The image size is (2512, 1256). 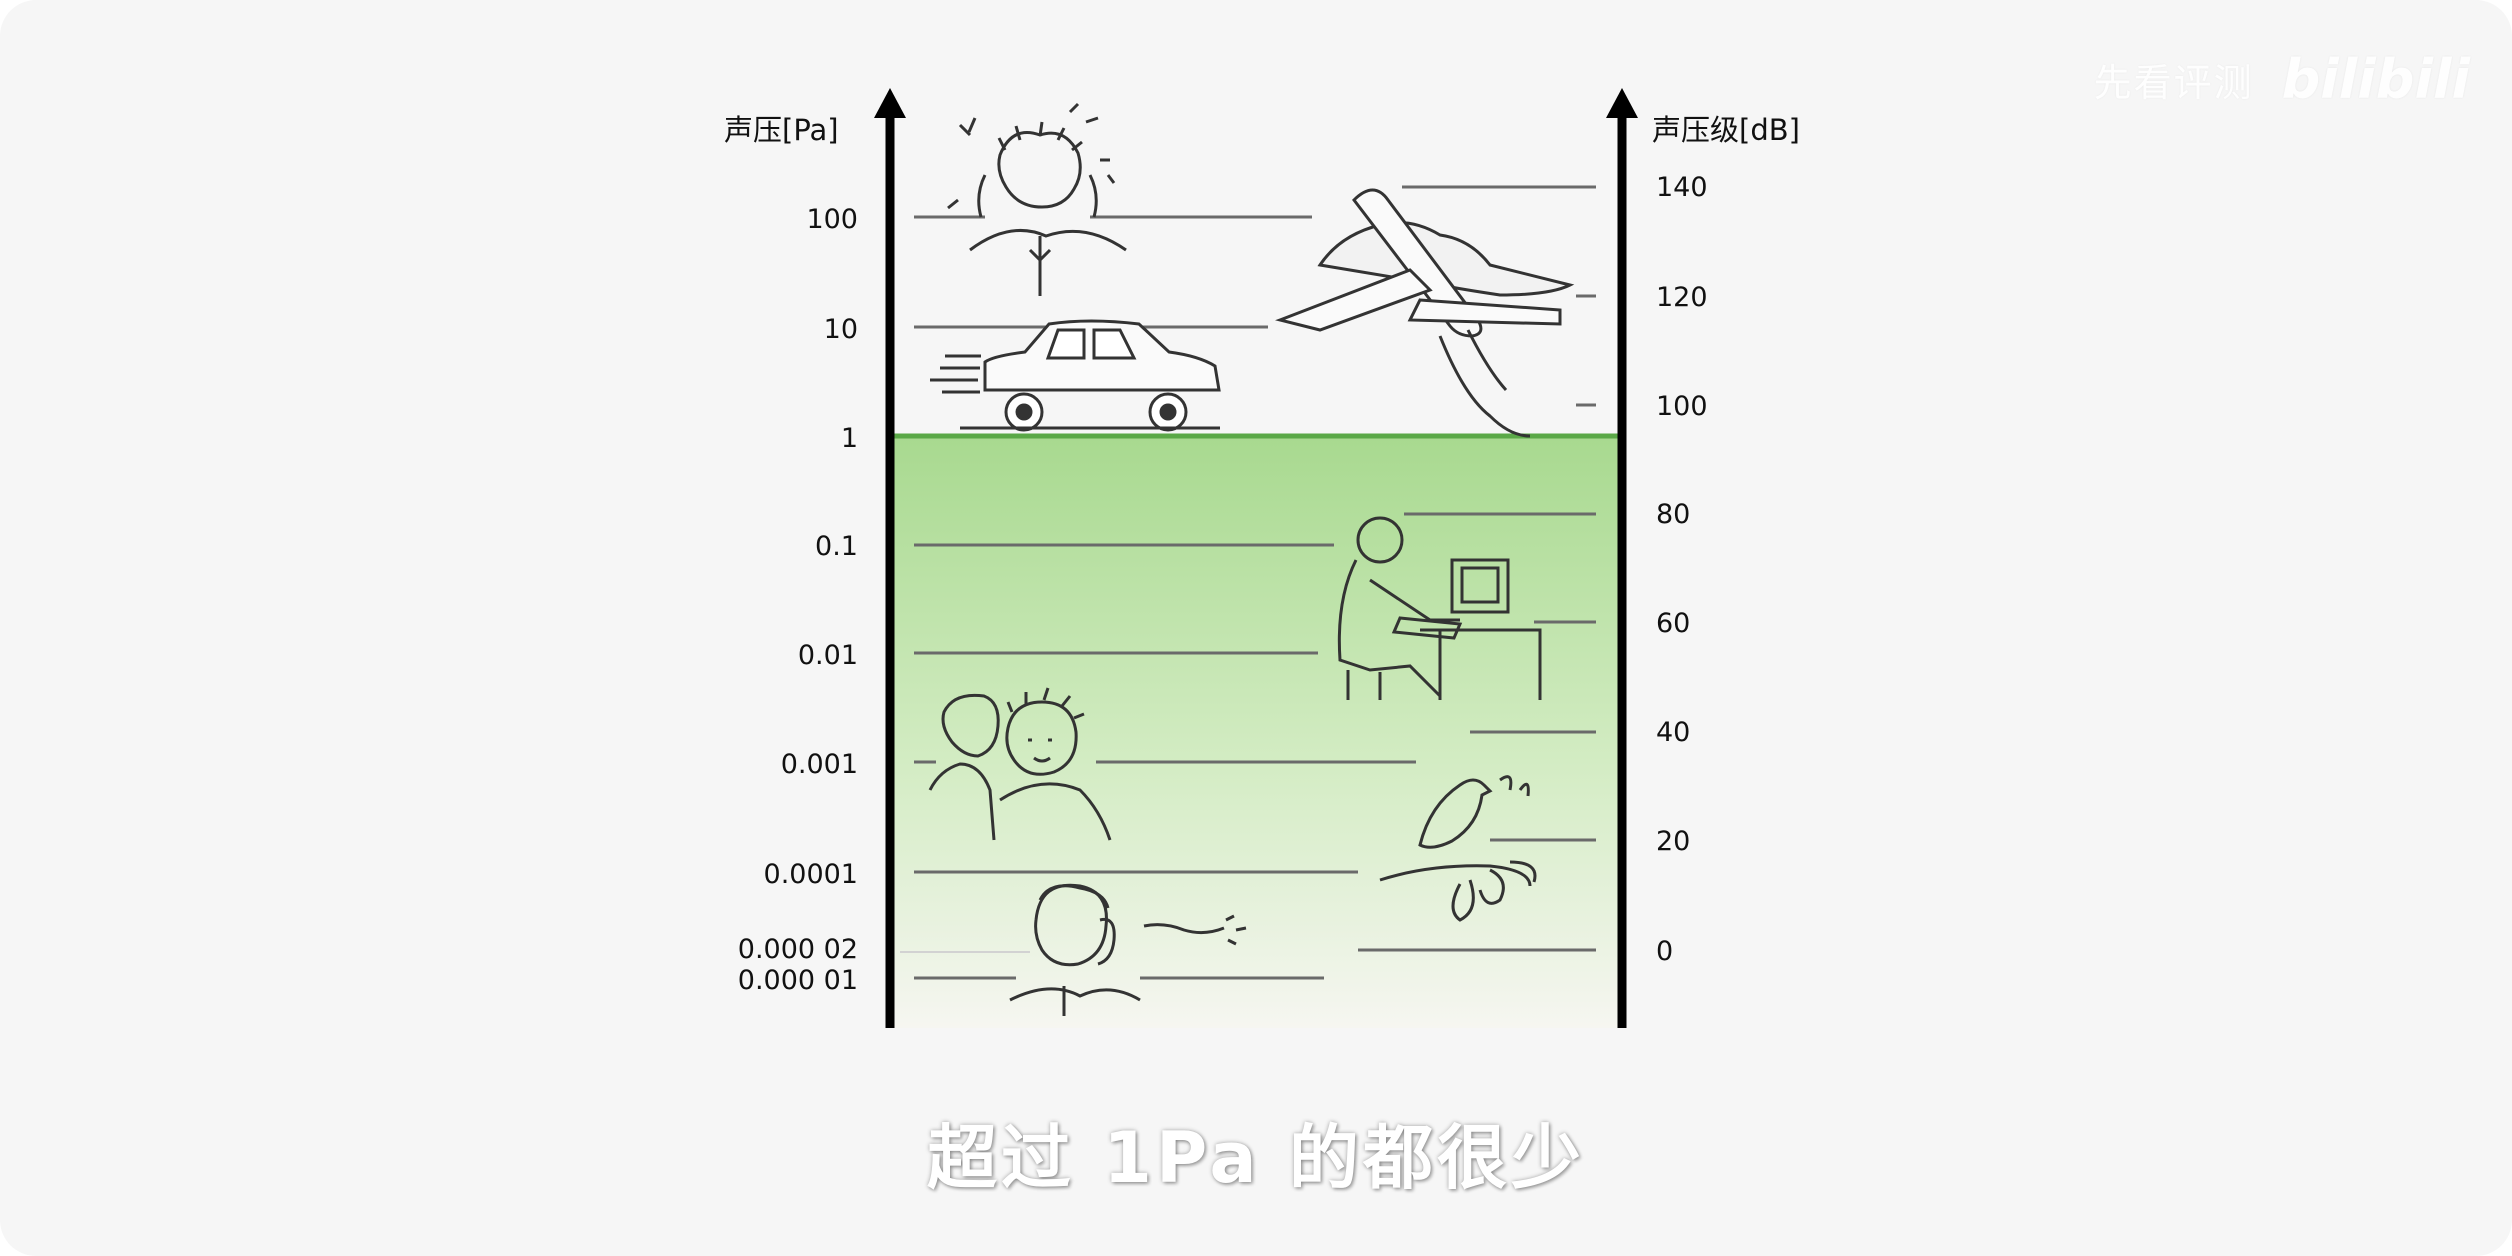 I want to click on bilibili-logo-icon: bilibili, so click(x=2375, y=79).